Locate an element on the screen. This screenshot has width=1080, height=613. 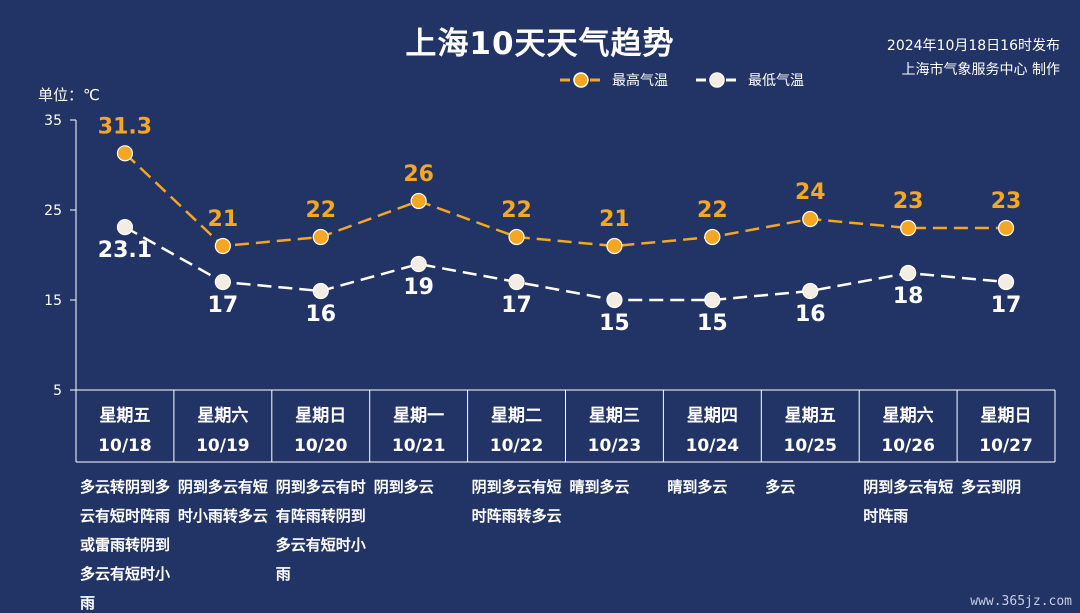
legend-item-low: 最低气温 is located at coordinates (750, 80).